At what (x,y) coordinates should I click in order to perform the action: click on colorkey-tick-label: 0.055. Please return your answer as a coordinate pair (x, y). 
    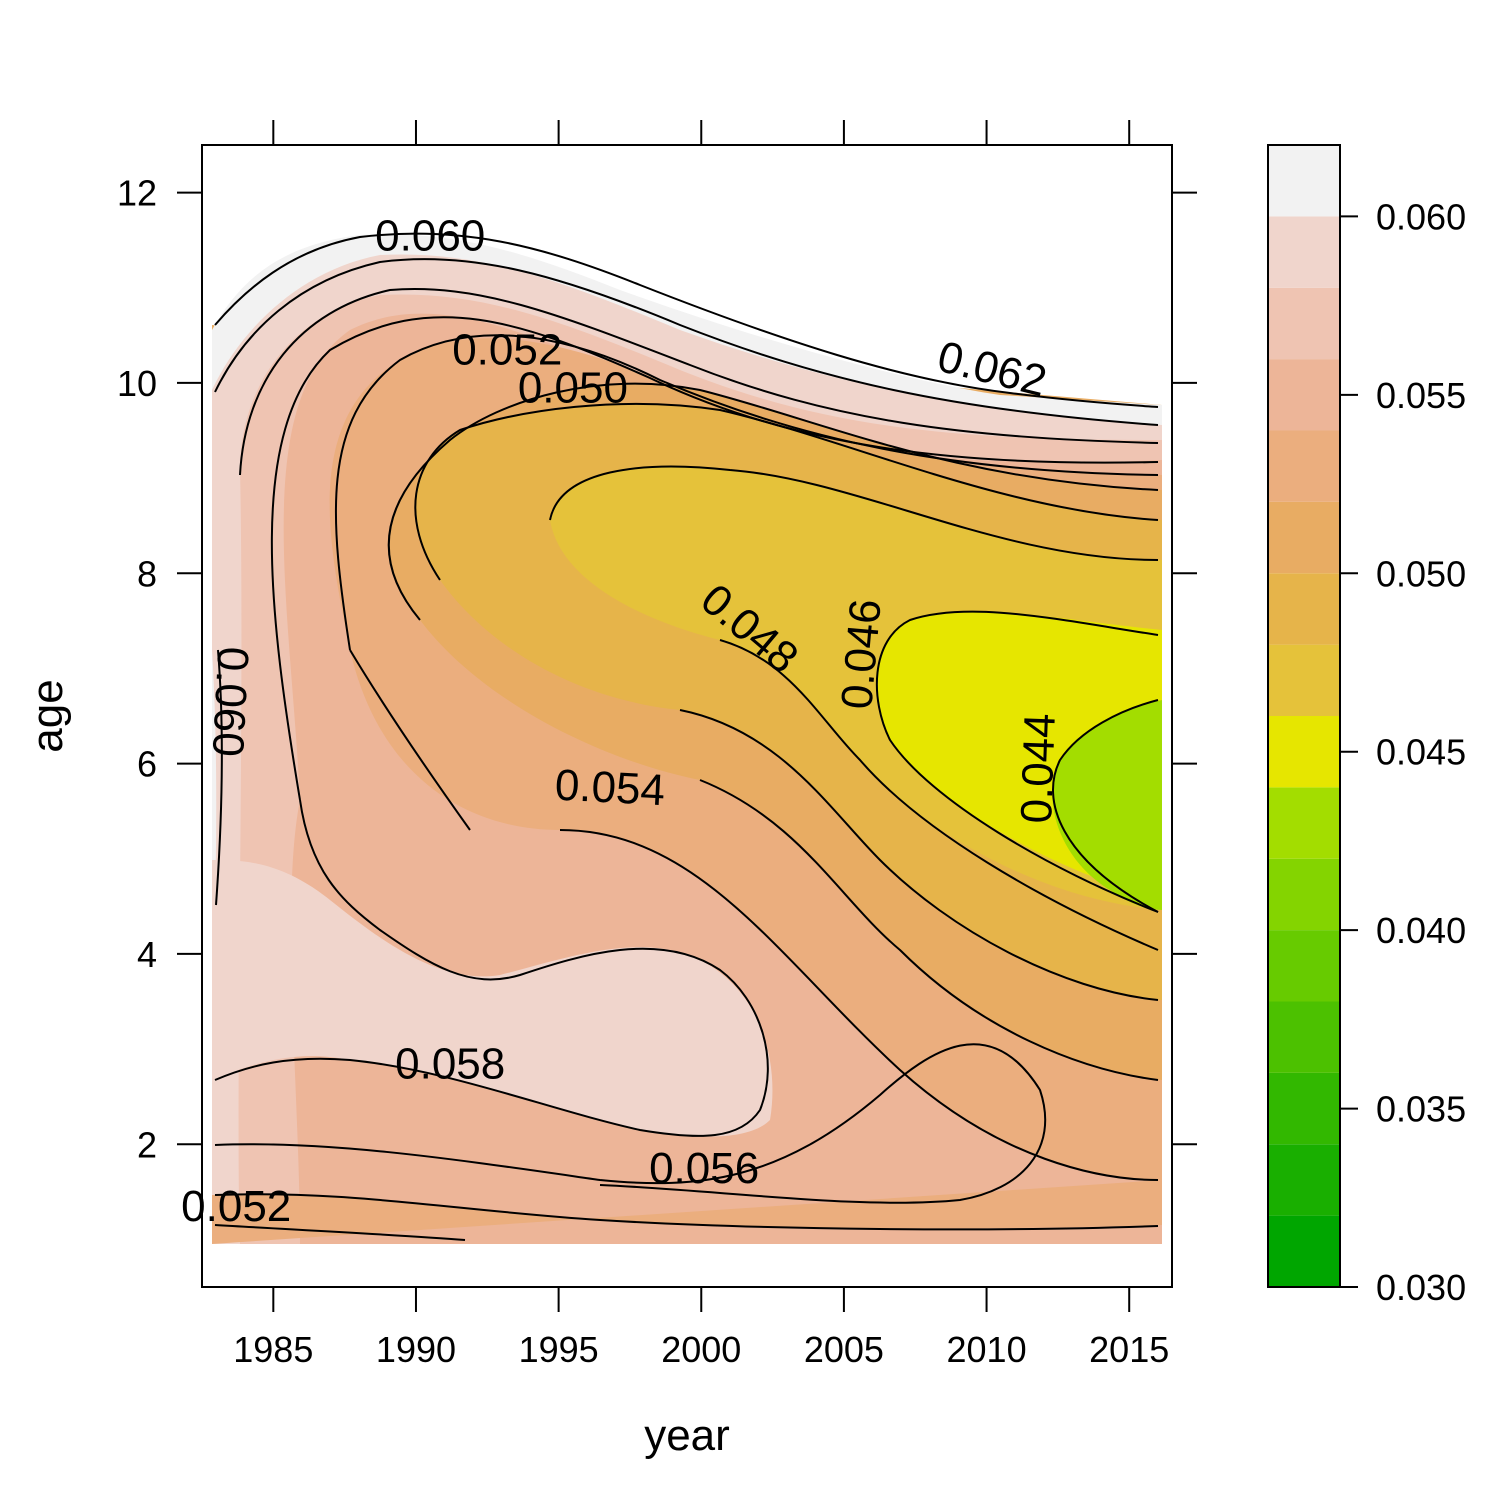
    Looking at the image, I should click on (1421, 395).